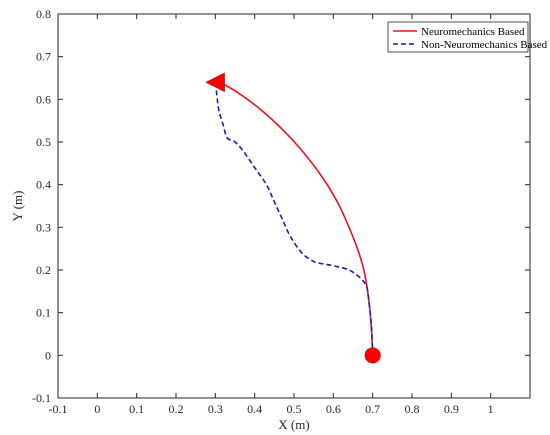  Describe the element at coordinates (97, 409) in the screenshot. I see `x-tick-label: 0` at that location.